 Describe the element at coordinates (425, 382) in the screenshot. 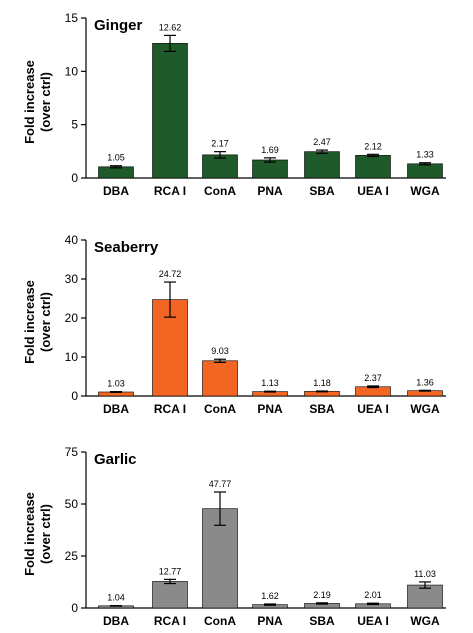

I see `data-label: 1.36` at that location.